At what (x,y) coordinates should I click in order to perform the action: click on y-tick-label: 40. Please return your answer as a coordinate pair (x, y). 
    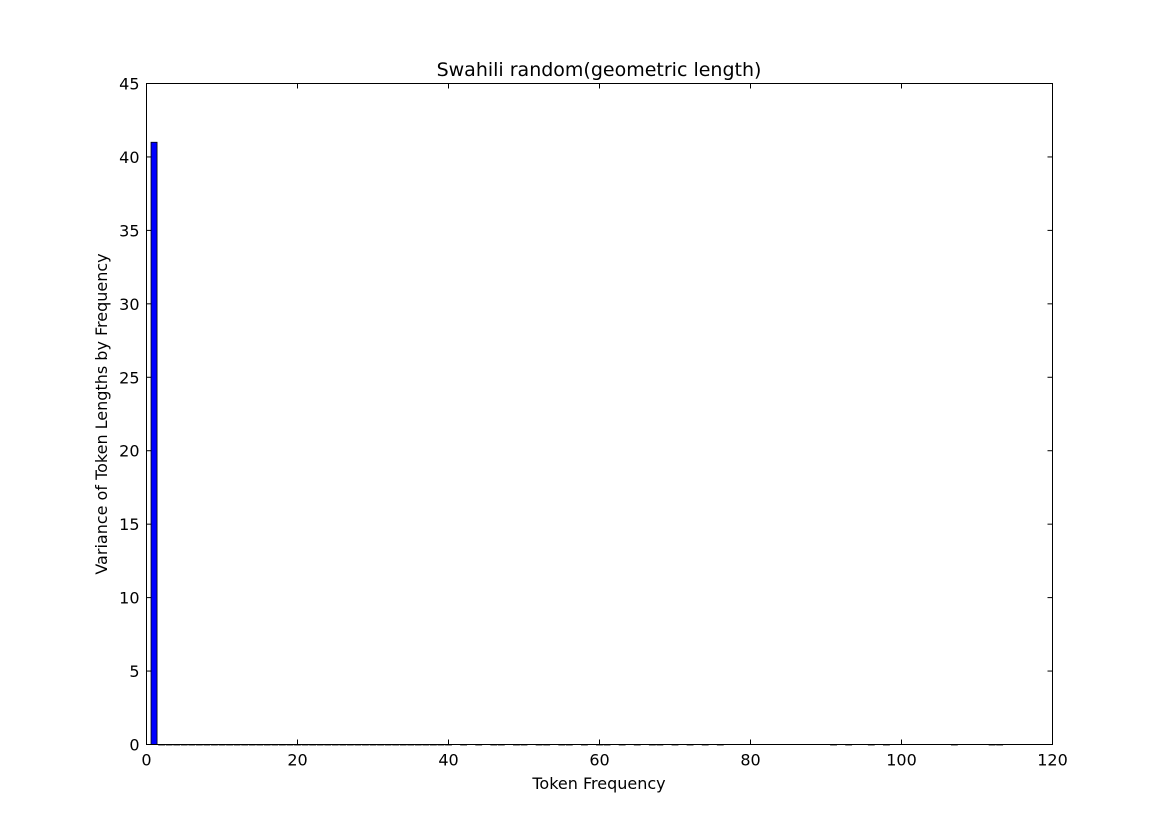
    Looking at the image, I should click on (129, 157).